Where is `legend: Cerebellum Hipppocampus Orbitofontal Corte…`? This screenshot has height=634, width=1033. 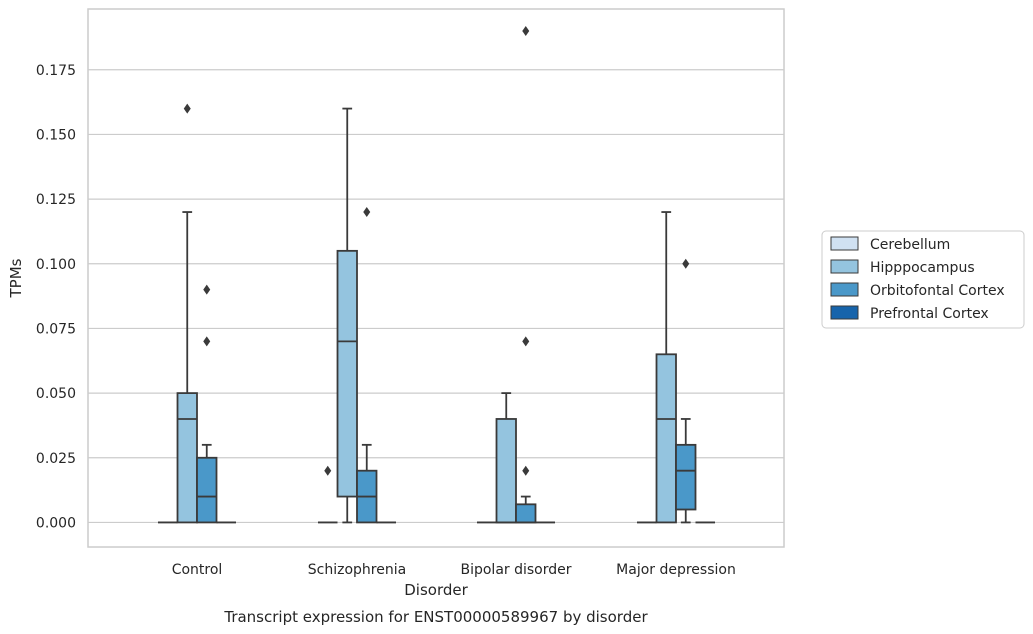
legend: Cerebellum Hipppocampus Orbitofontal Corte… is located at coordinates (923, 279).